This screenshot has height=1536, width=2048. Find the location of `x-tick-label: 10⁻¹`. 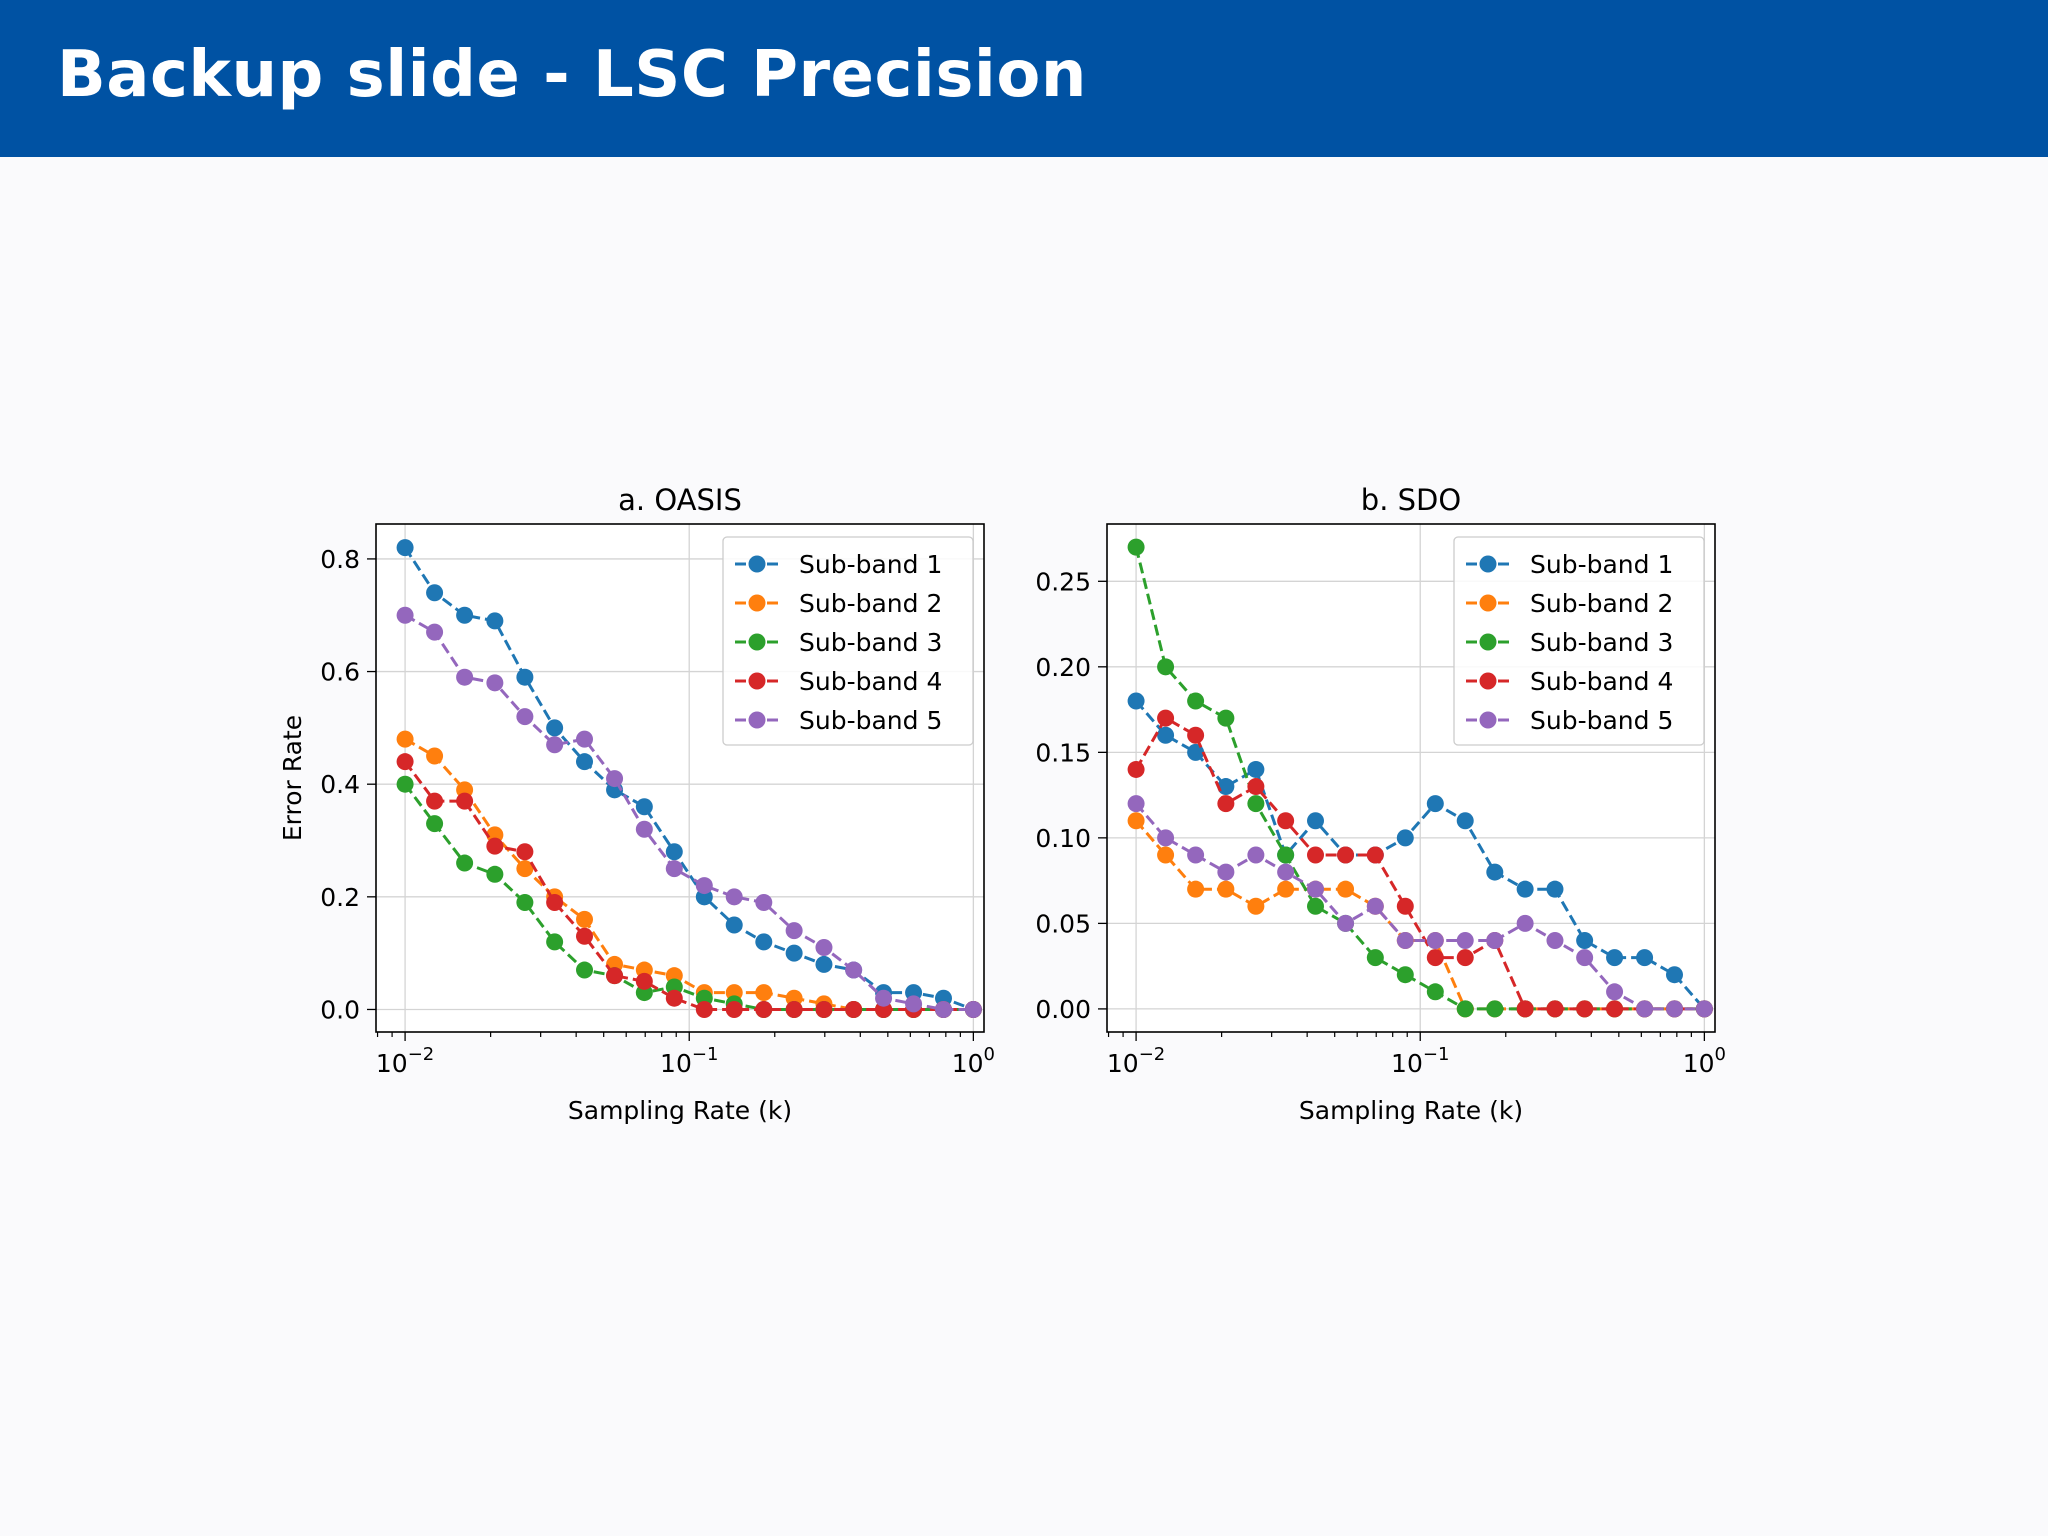

x-tick-label: 10⁻¹ is located at coordinates (689, 1061).